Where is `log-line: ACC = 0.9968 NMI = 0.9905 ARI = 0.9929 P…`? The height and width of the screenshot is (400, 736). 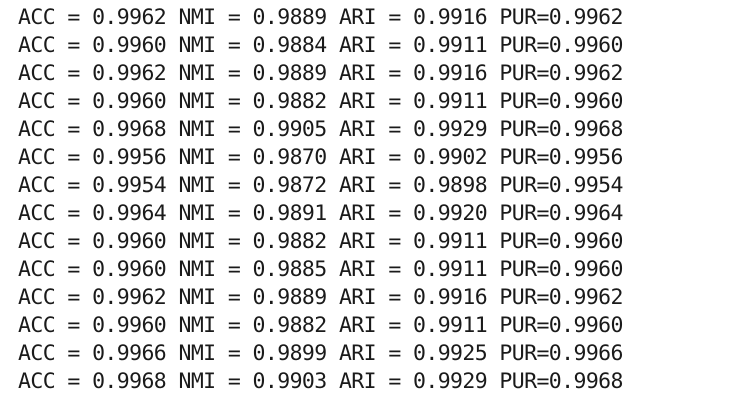
log-line: ACC = 0.9968 NMI = 0.9905 ARI = 0.9929 P… is located at coordinates (320, 129).